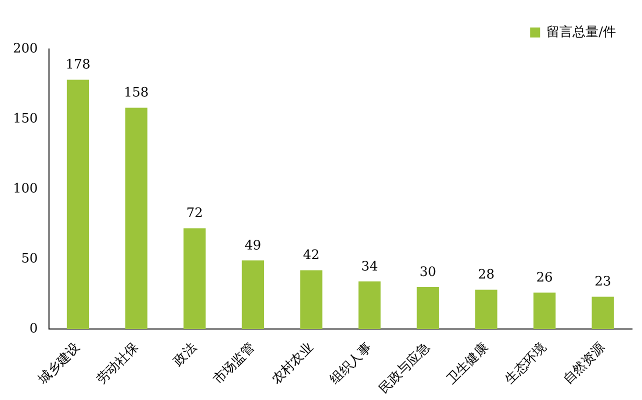 The image size is (642, 400). I want to click on x-tick-label: 政法, so click(185, 355).